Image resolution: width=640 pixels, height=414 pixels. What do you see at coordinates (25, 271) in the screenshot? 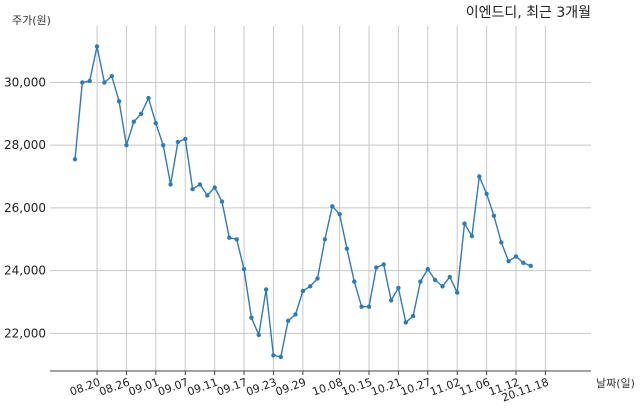
I see `y-tick-label: 24,000` at bounding box center [25, 271].